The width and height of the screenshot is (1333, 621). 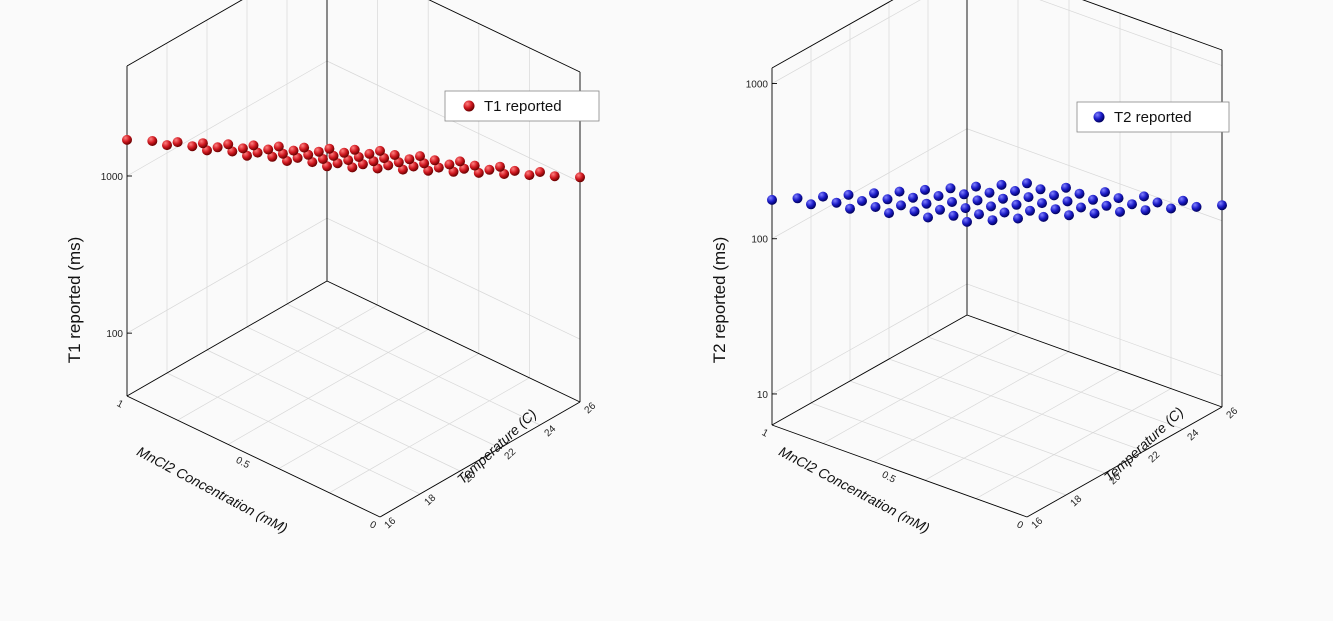 I want to click on y-axis-title: Temperature (C), so click(x=497, y=446).